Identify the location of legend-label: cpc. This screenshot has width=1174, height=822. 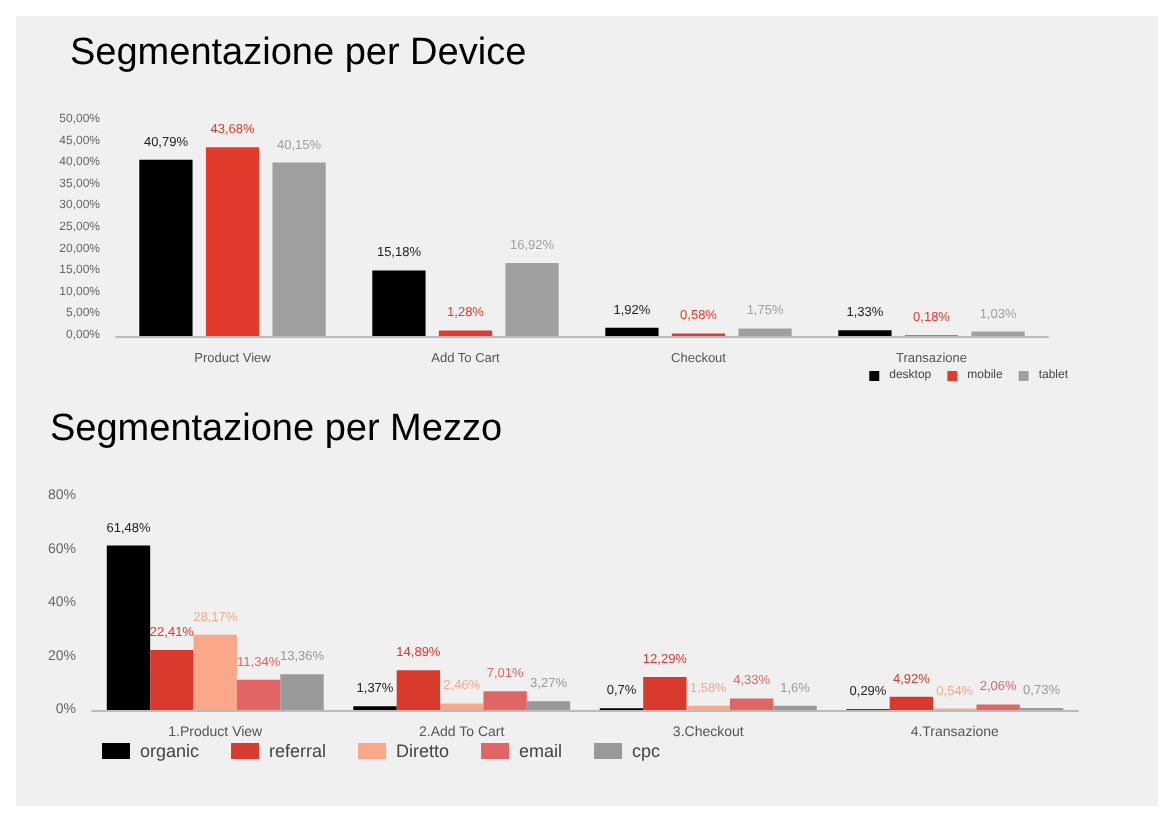
(647, 751).